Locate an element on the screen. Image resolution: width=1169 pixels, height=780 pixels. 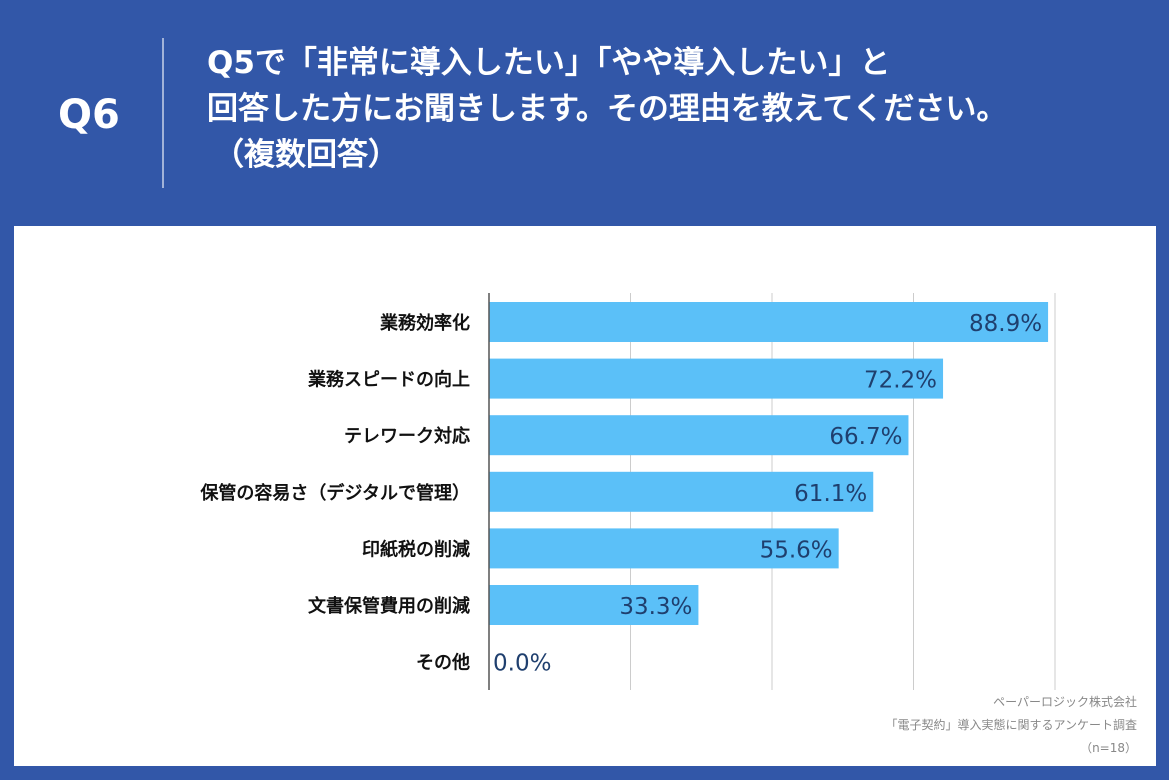
title-line-3: （複数回答） is located at coordinates (306, 155).